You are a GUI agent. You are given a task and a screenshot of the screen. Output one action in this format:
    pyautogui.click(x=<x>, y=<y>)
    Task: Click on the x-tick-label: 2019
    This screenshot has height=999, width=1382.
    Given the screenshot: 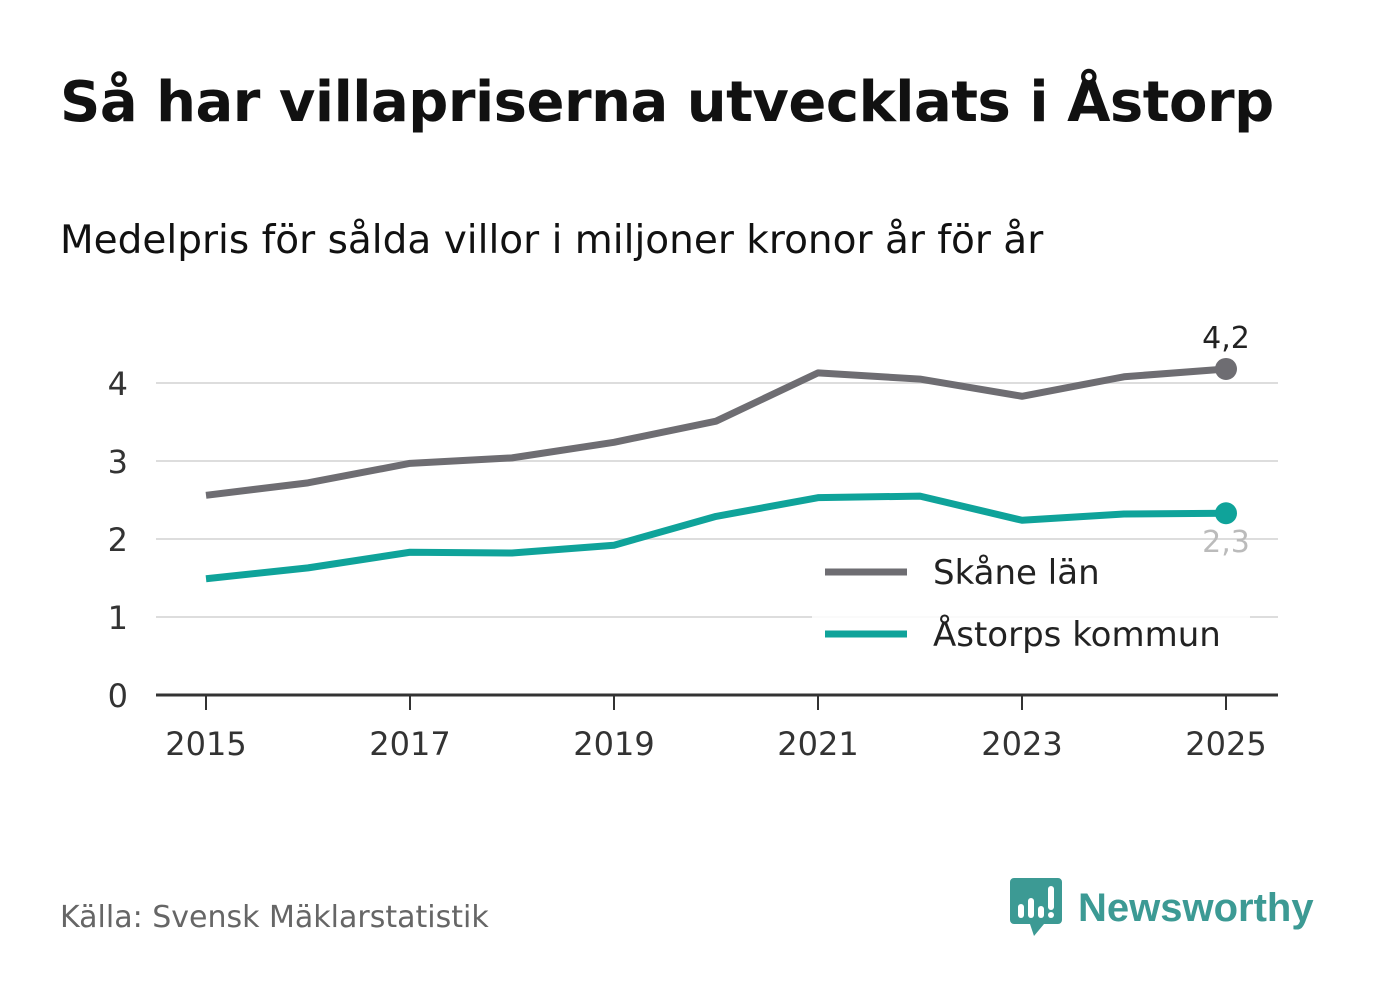 What is the action you would take?
    pyautogui.click(x=613, y=744)
    